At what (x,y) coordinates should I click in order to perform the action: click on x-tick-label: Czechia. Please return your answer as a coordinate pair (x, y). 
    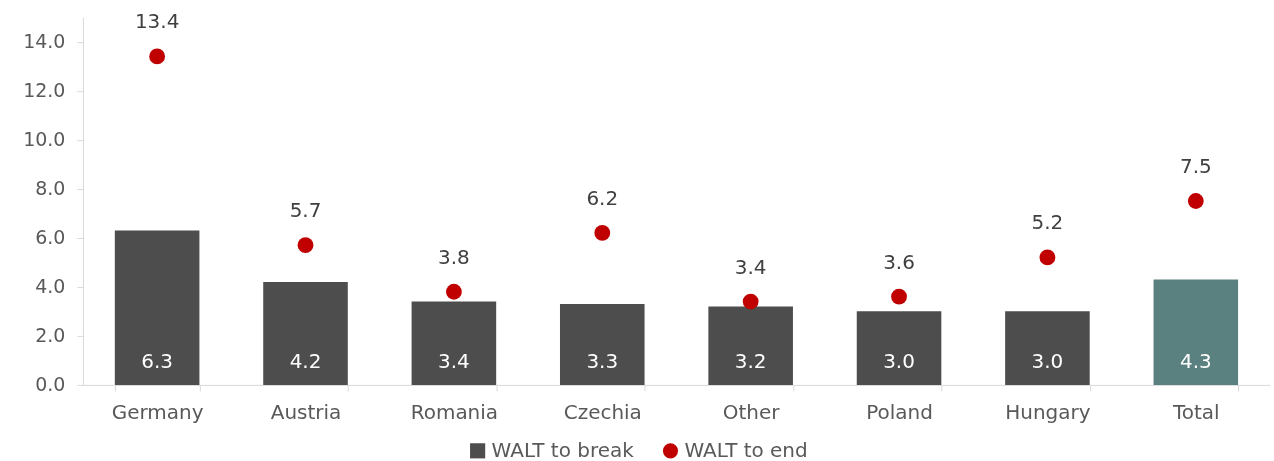
    Looking at the image, I should click on (602, 412).